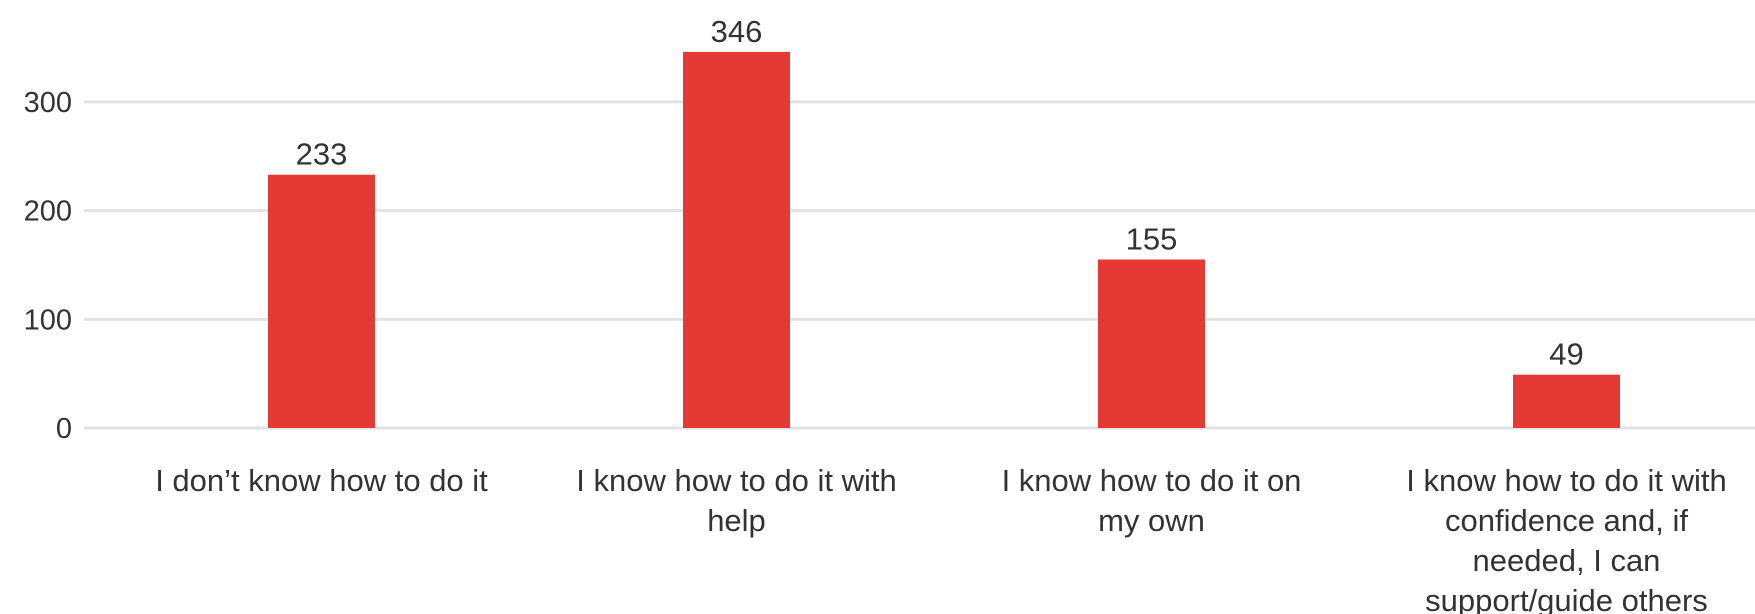 The height and width of the screenshot is (614, 1755). What do you see at coordinates (736, 500) in the screenshot?
I see `category-label: I know how to do it with help` at bounding box center [736, 500].